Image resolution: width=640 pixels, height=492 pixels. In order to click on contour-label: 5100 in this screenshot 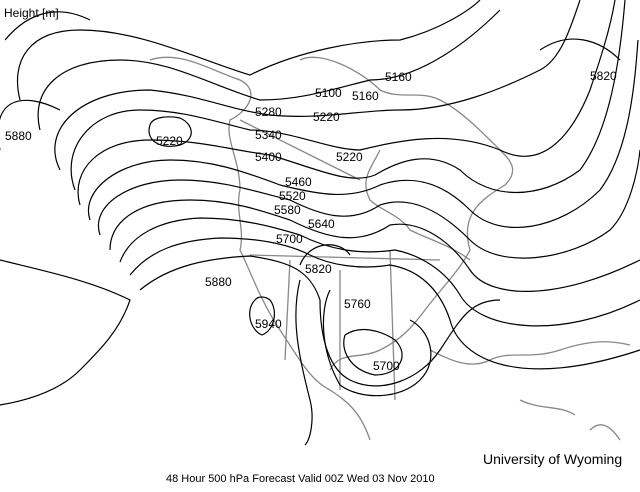, I will do `click(328, 93)`.